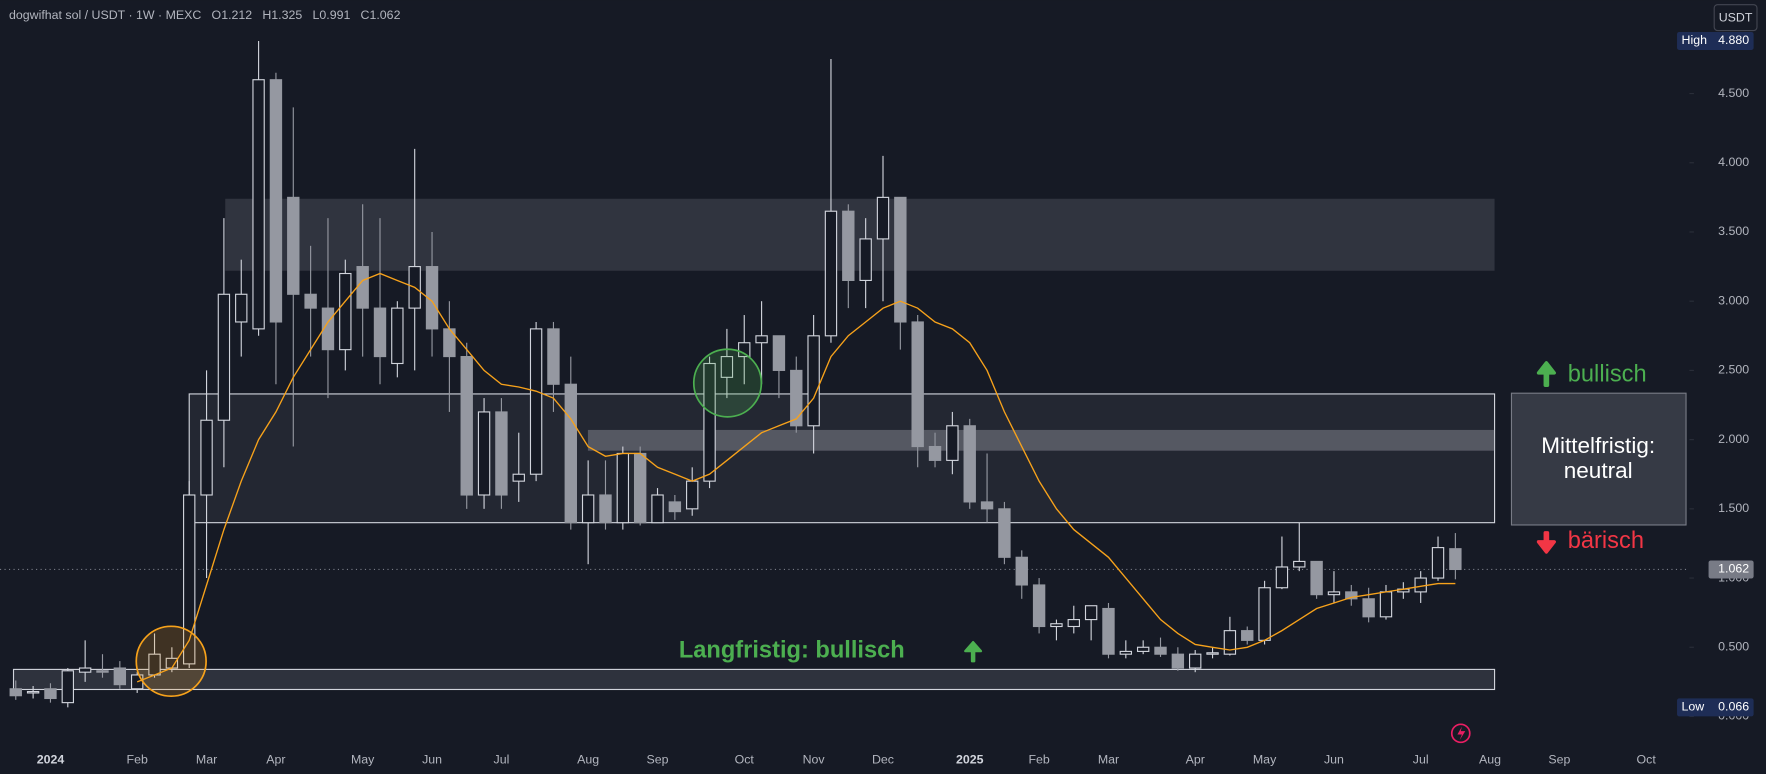 This screenshot has width=1766, height=774. Describe the element at coordinates (814, 760) in the screenshot. I see `x-tick-label: Nov` at that location.